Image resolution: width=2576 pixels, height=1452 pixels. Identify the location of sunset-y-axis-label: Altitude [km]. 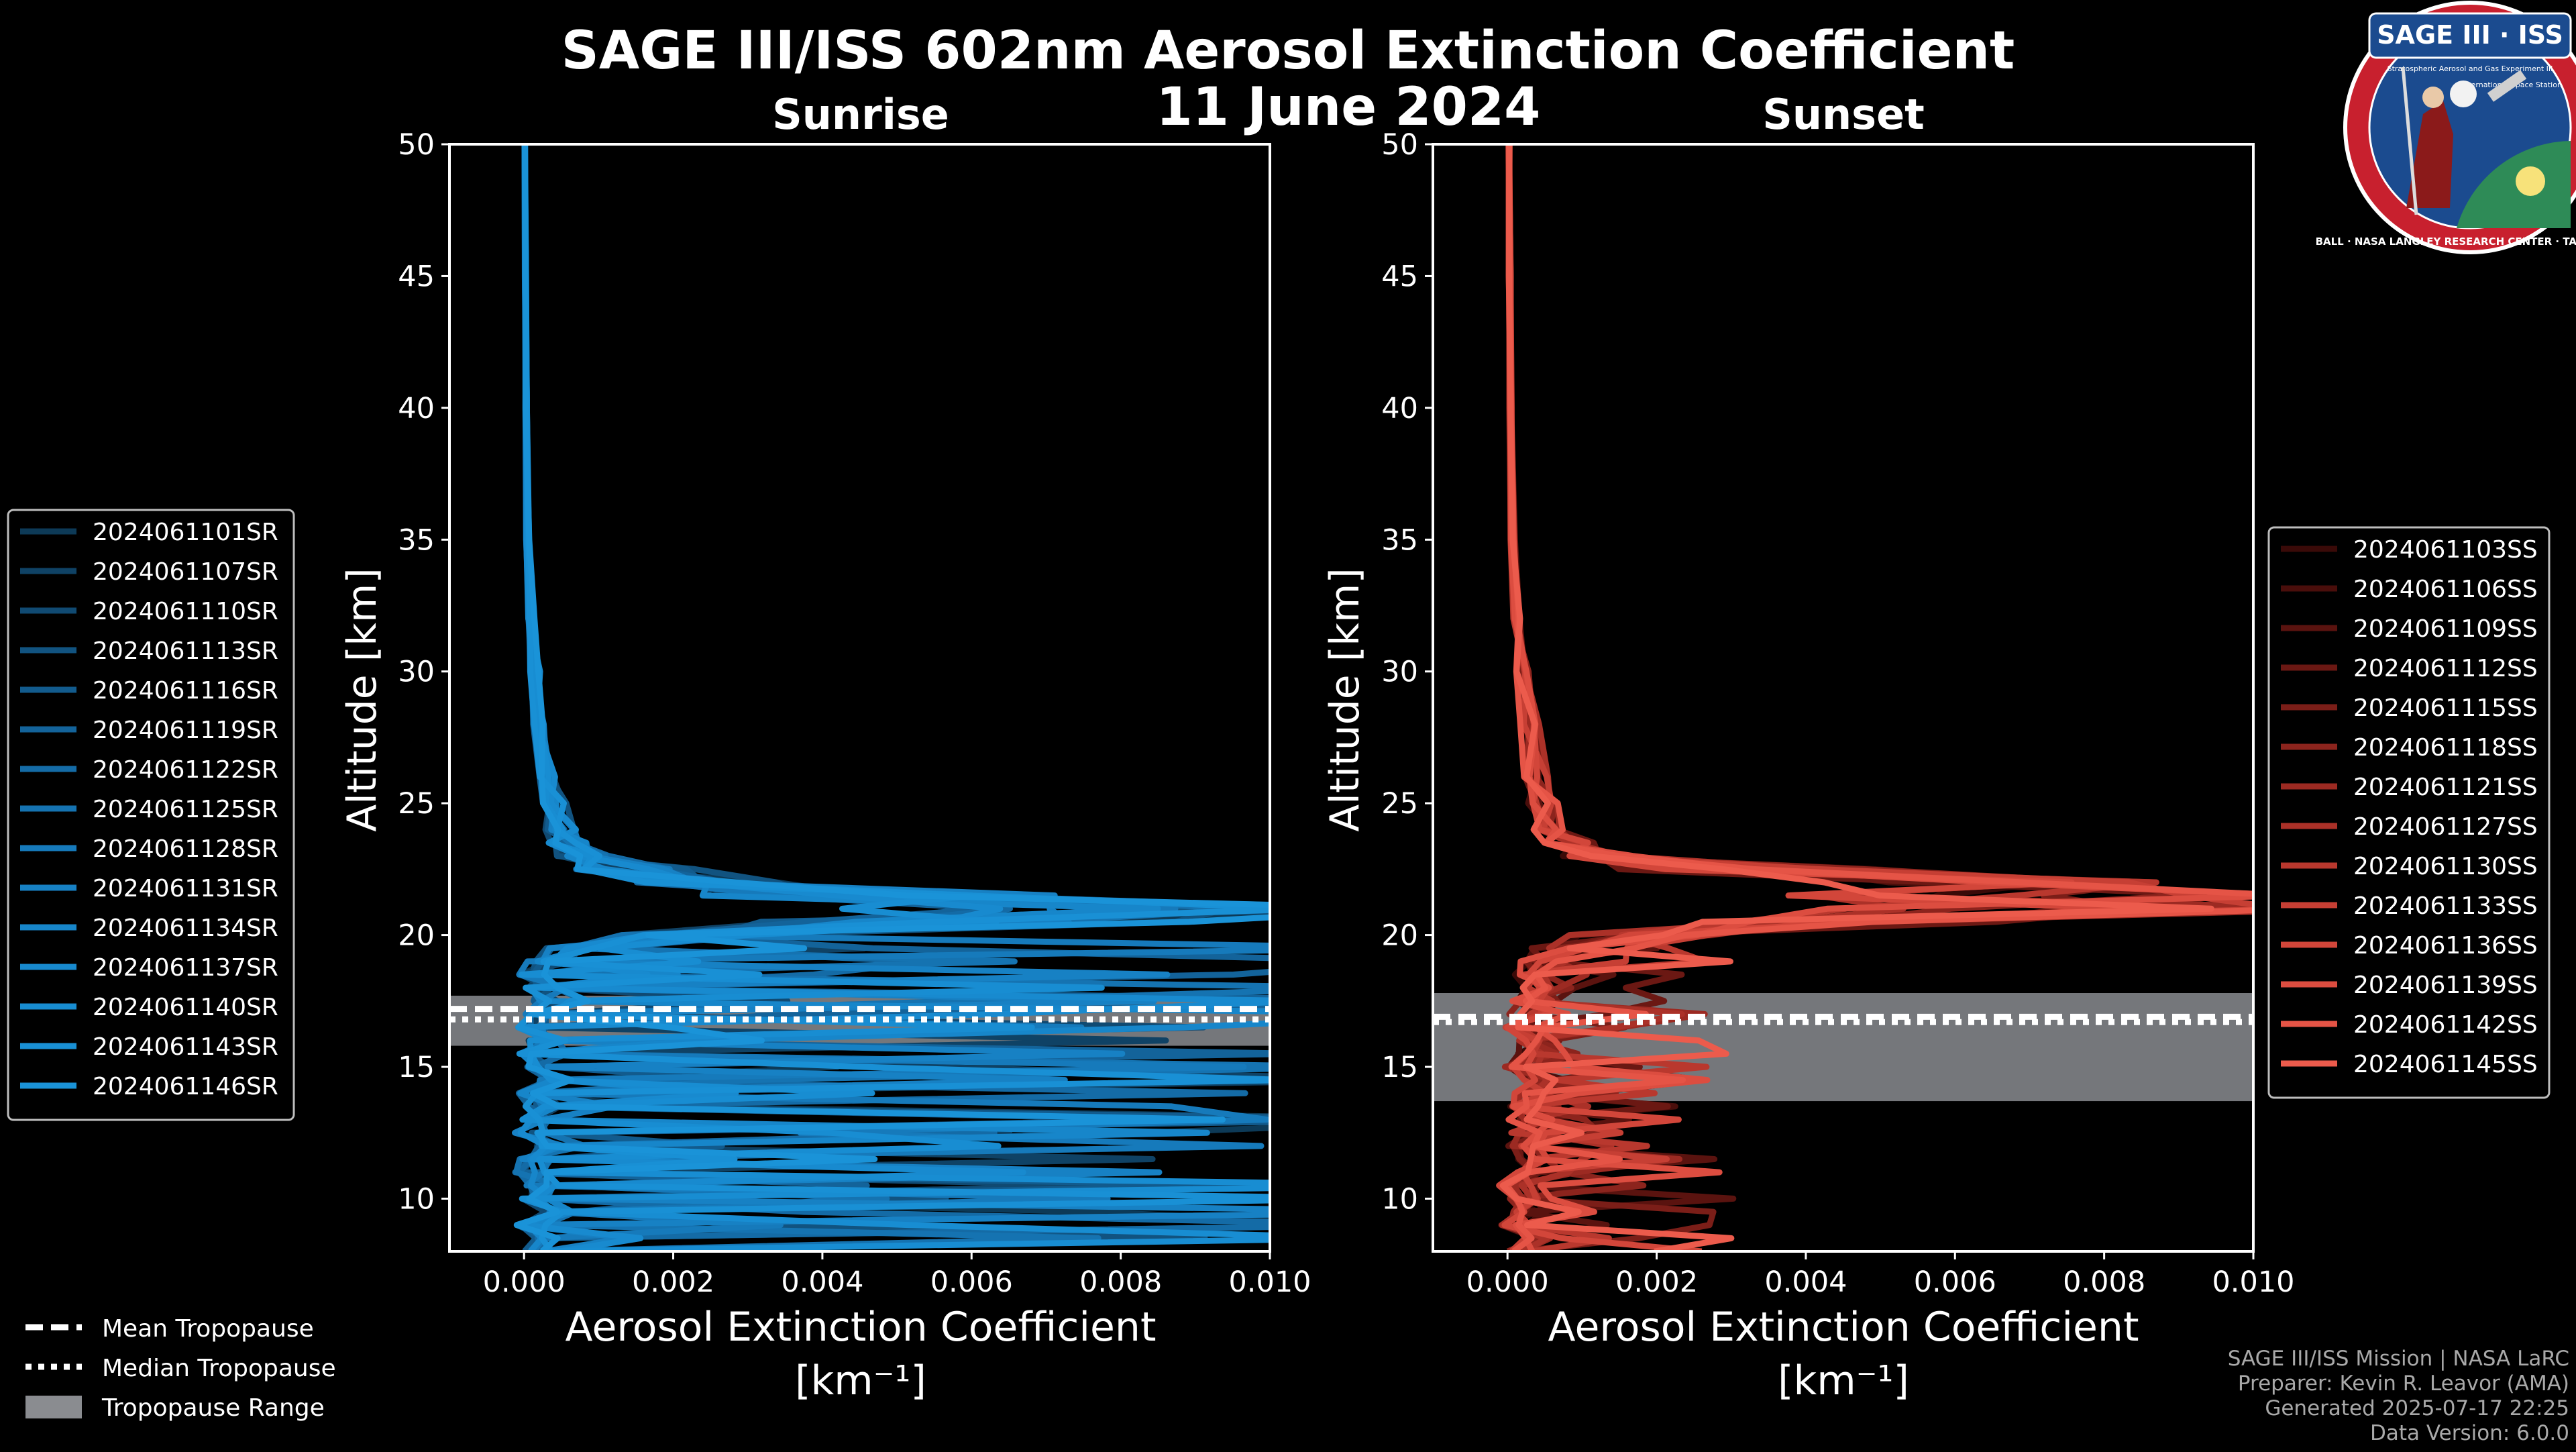
(1345, 700).